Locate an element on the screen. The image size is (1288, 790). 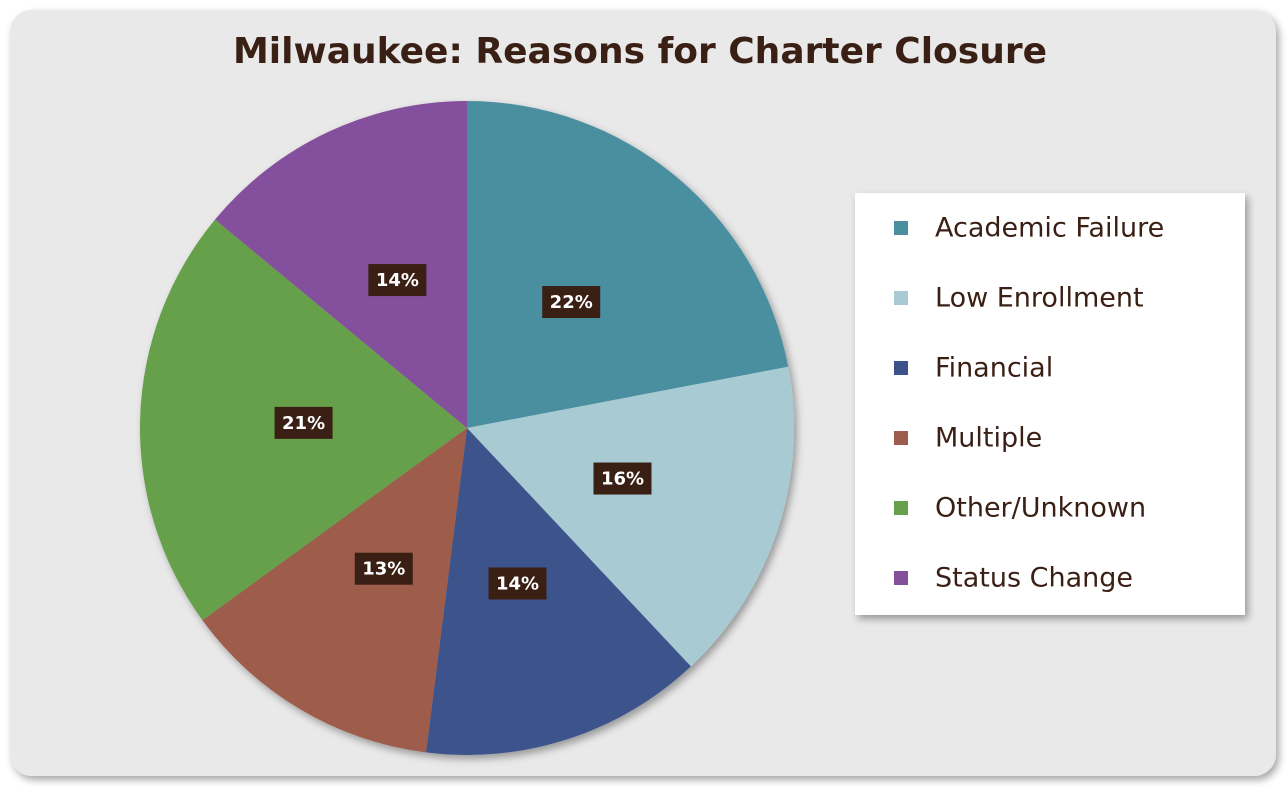
data-labels: 22% 16% 14% 13% 21% 14% is located at coordinates (463, 432).